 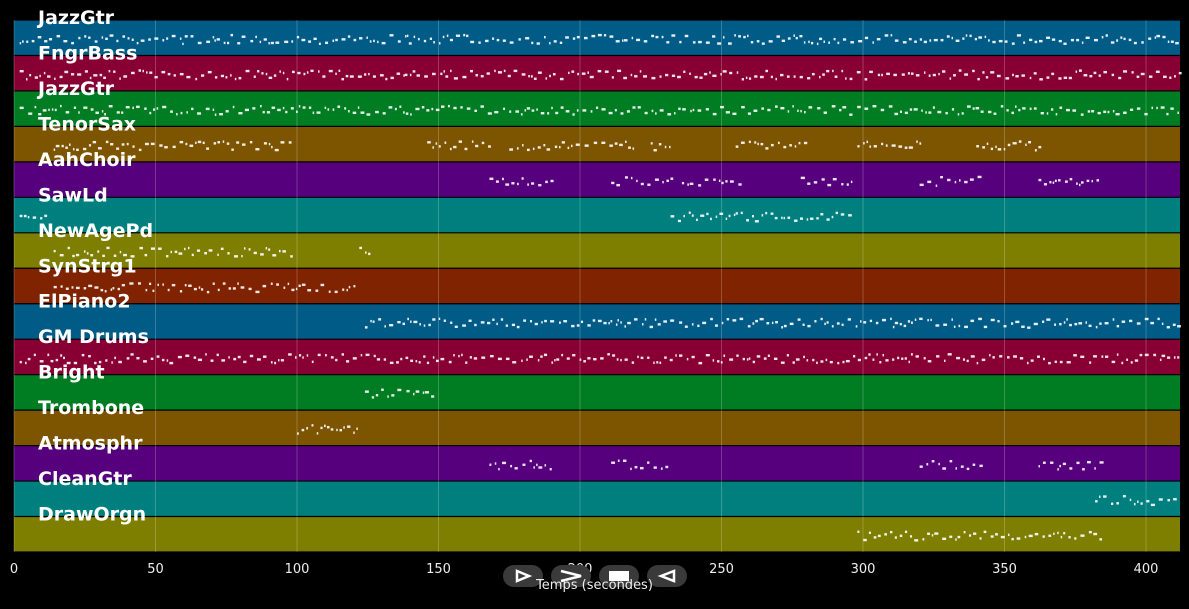 I want to click on rewind-icon, so click(x=666, y=576).